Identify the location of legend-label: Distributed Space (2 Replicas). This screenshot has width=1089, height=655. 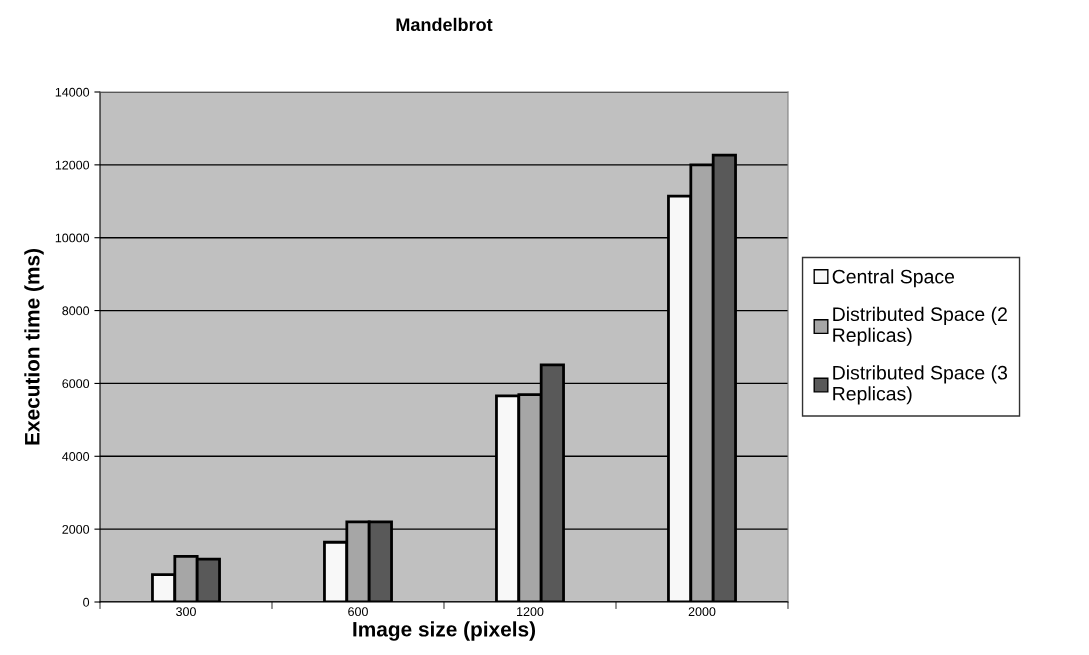
(920, 326).